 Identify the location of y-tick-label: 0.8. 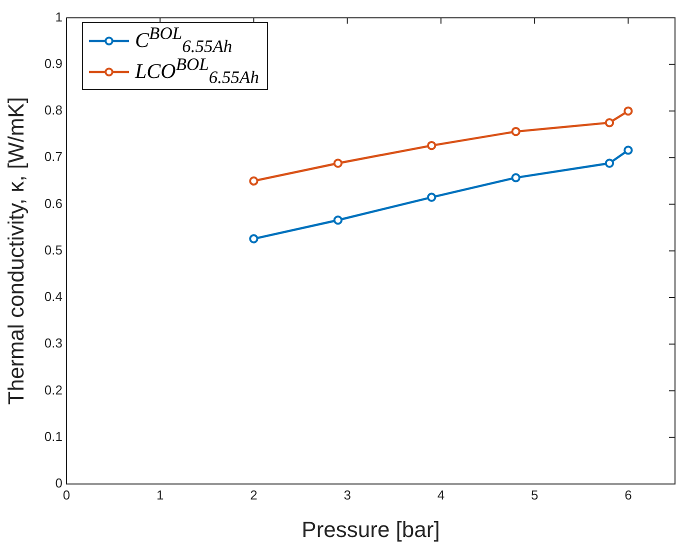
(53, 110).